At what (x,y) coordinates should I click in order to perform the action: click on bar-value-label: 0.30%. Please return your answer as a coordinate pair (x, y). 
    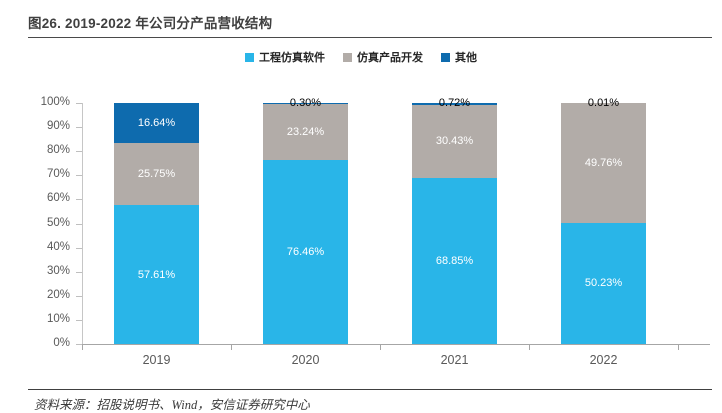
    Looking at the image, I should click on (305, 103).